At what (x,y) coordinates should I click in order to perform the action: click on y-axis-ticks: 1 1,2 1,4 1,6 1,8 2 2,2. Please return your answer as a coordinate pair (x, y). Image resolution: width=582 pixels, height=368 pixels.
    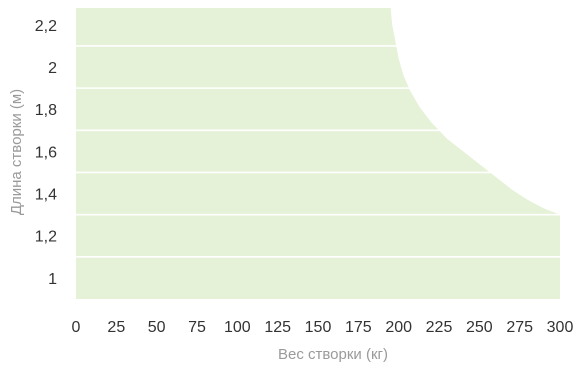
    Looking at the image, I should click on (46, 153).